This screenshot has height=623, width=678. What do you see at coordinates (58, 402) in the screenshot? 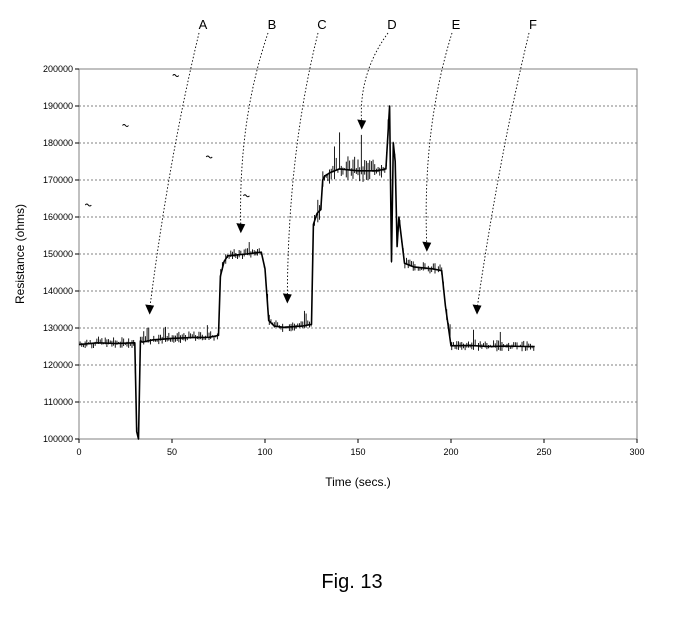
I see `y-tick-label: 110000` at bounding box center [58, 402].